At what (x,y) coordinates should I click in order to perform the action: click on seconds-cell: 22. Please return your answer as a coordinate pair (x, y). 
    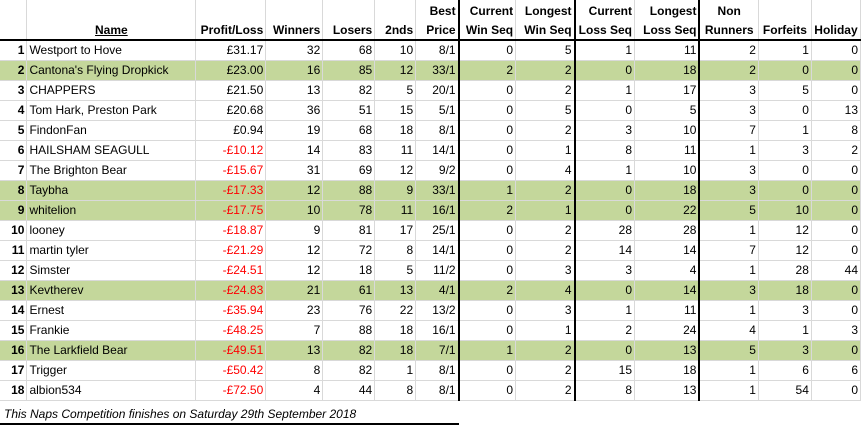
    Looking at the image, I should click on (395, 310).